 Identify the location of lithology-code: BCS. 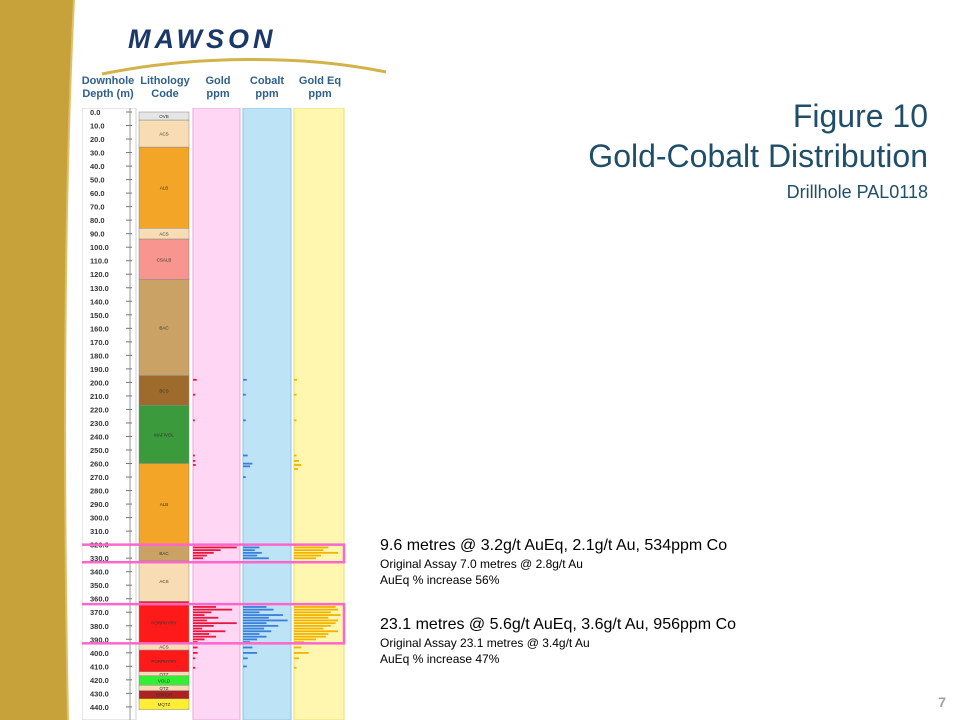
(163, 391).